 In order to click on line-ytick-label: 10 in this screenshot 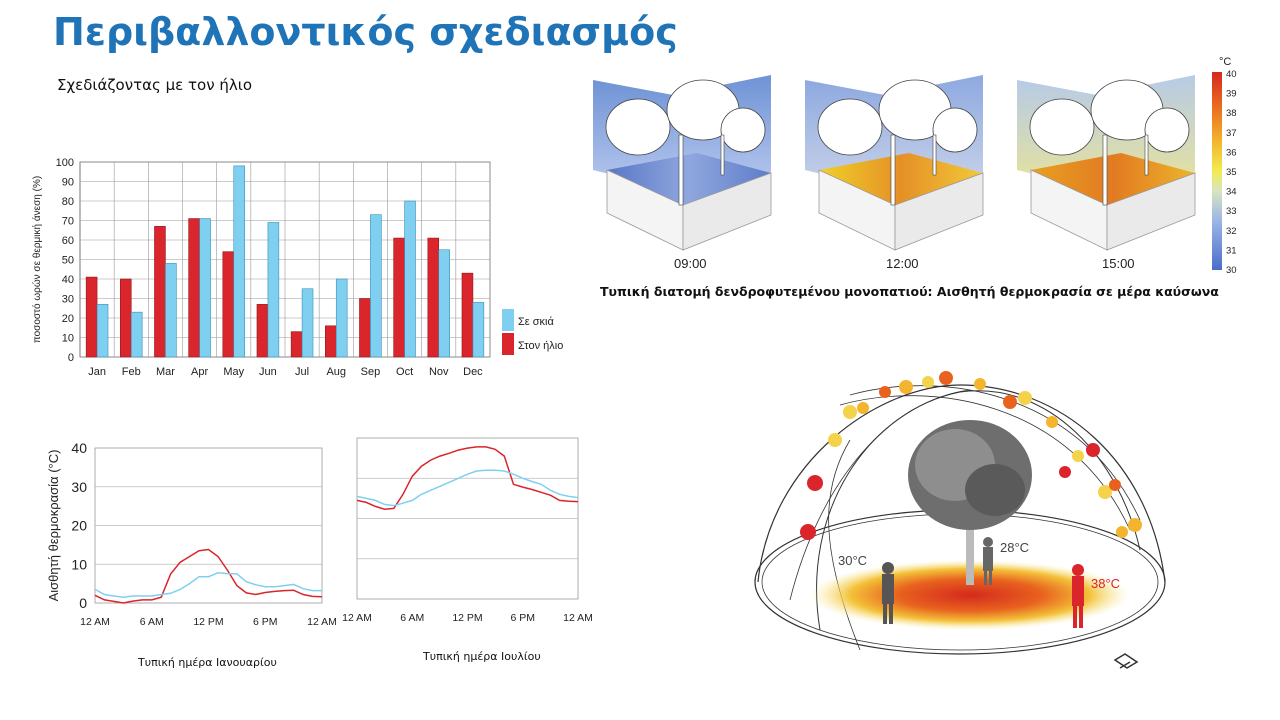, I will do `click(79, 564)`.